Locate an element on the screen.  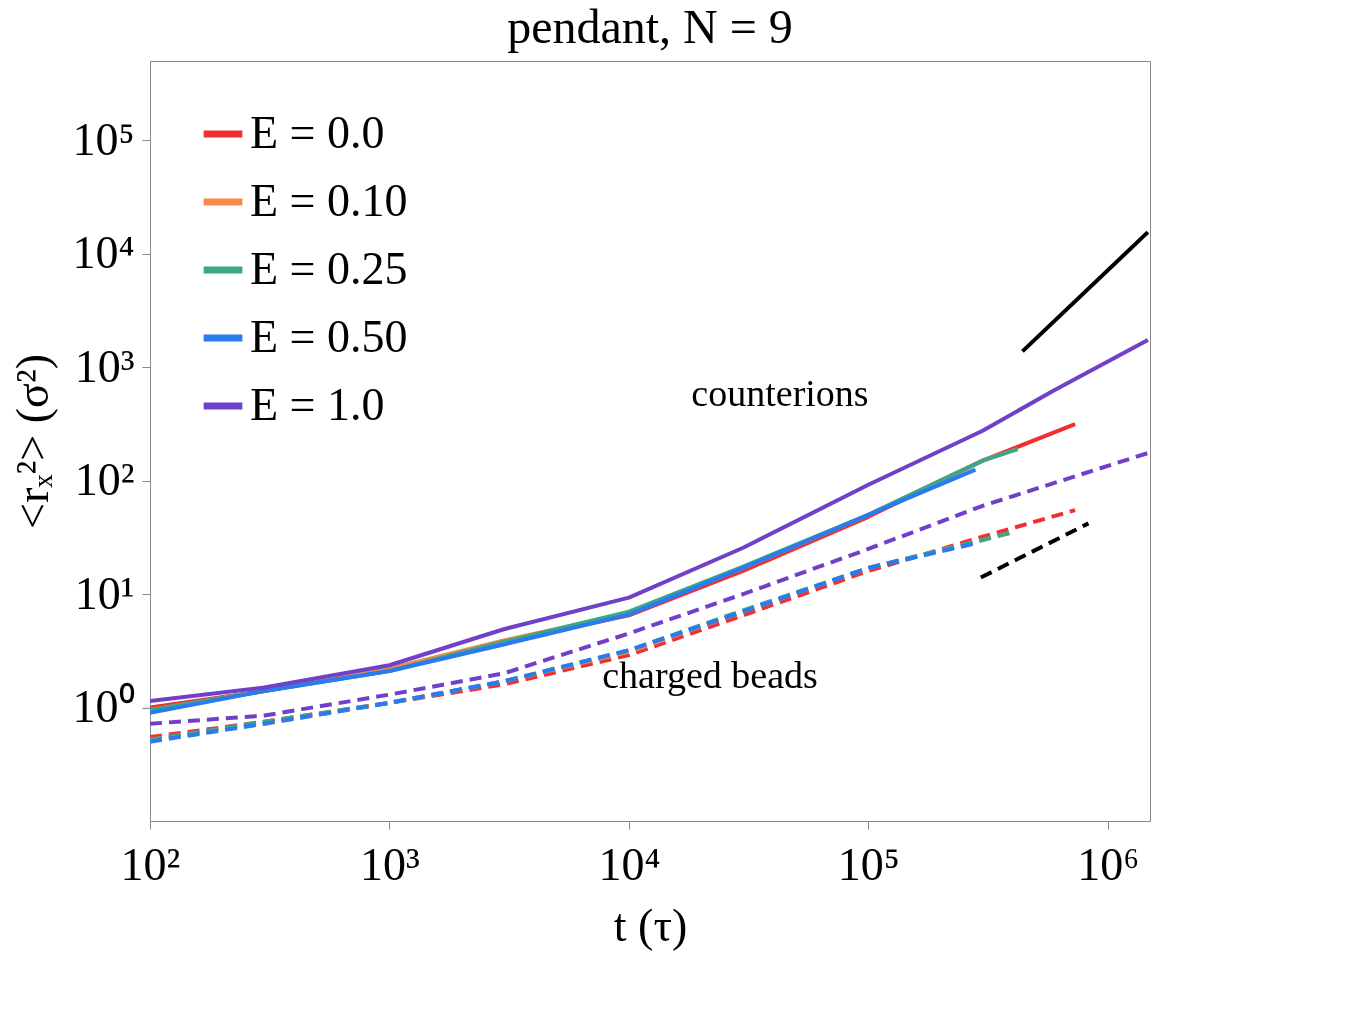
legend-label: E = 0.50 is located at coordinates (329, 336).